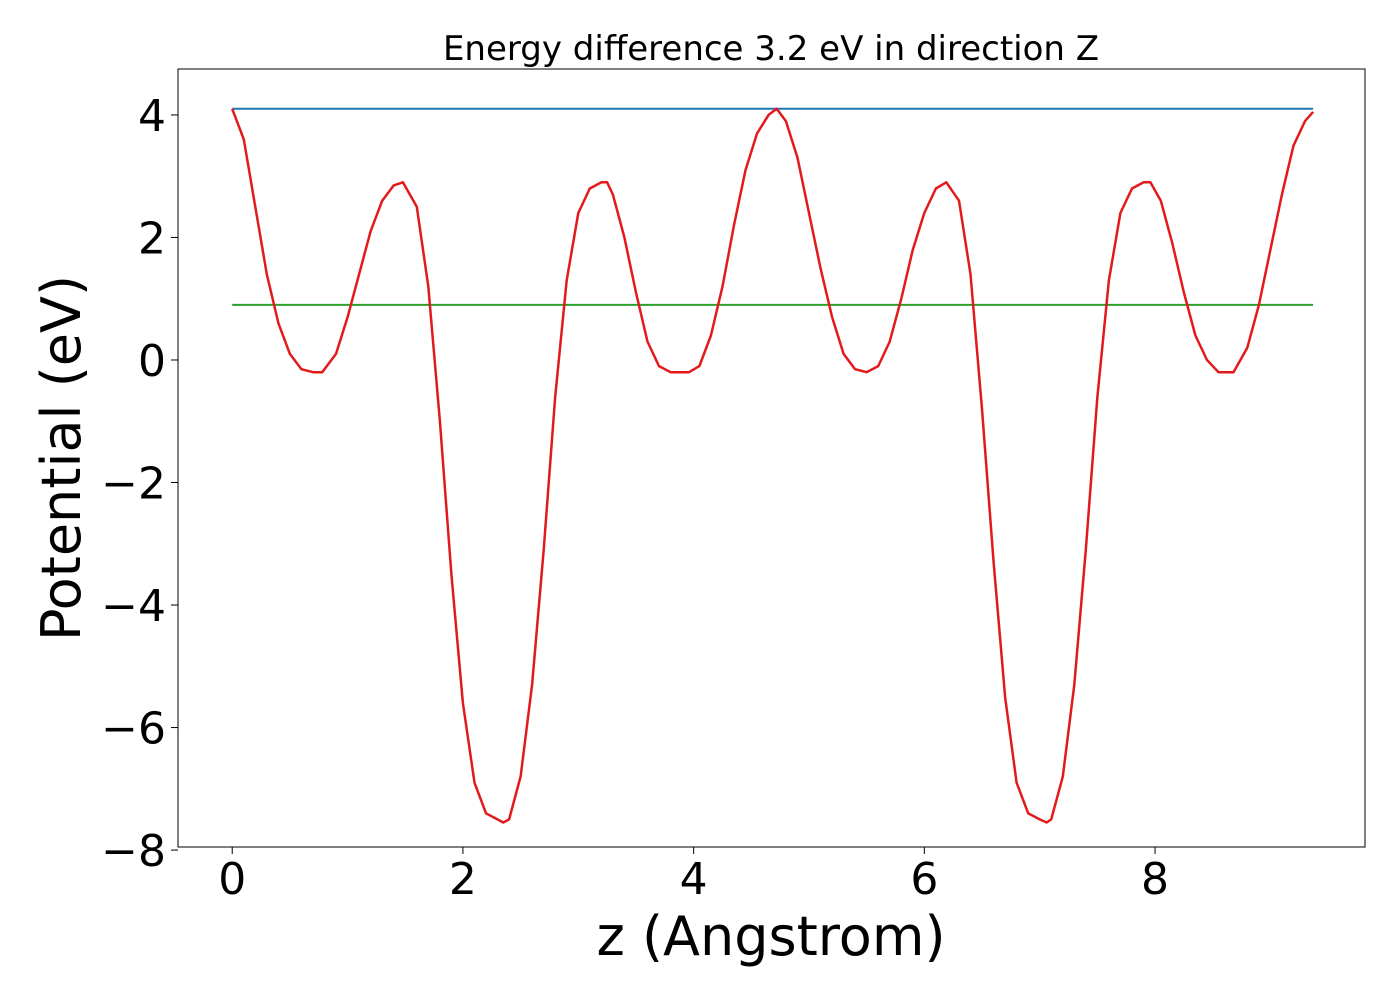  What do you see at coordinates (232, 879) in the screenshot?
I see `x-tick-label: 0` at bounding box center [232, 879].